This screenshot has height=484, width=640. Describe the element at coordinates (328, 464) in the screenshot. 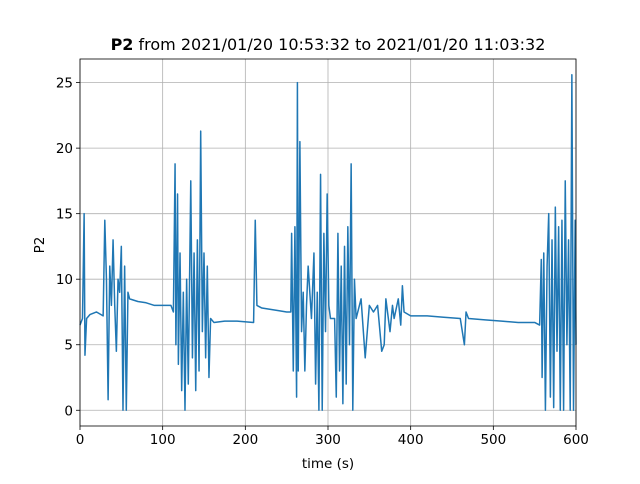

I see `x-axis-label: time (s)` at that location.